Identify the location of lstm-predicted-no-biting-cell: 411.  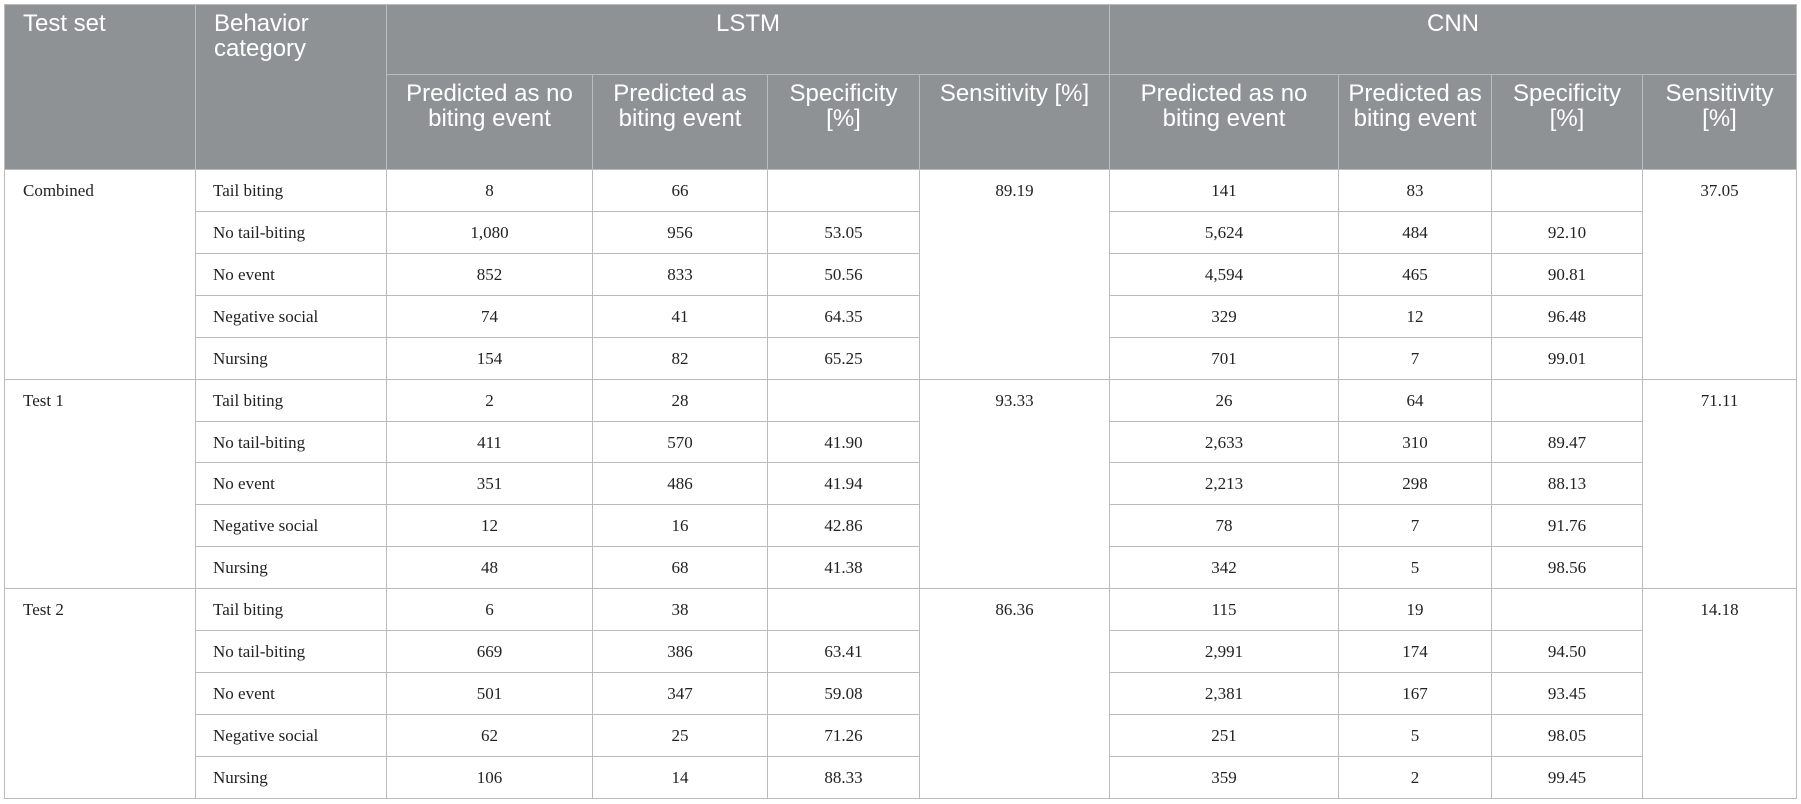
(489, 442).